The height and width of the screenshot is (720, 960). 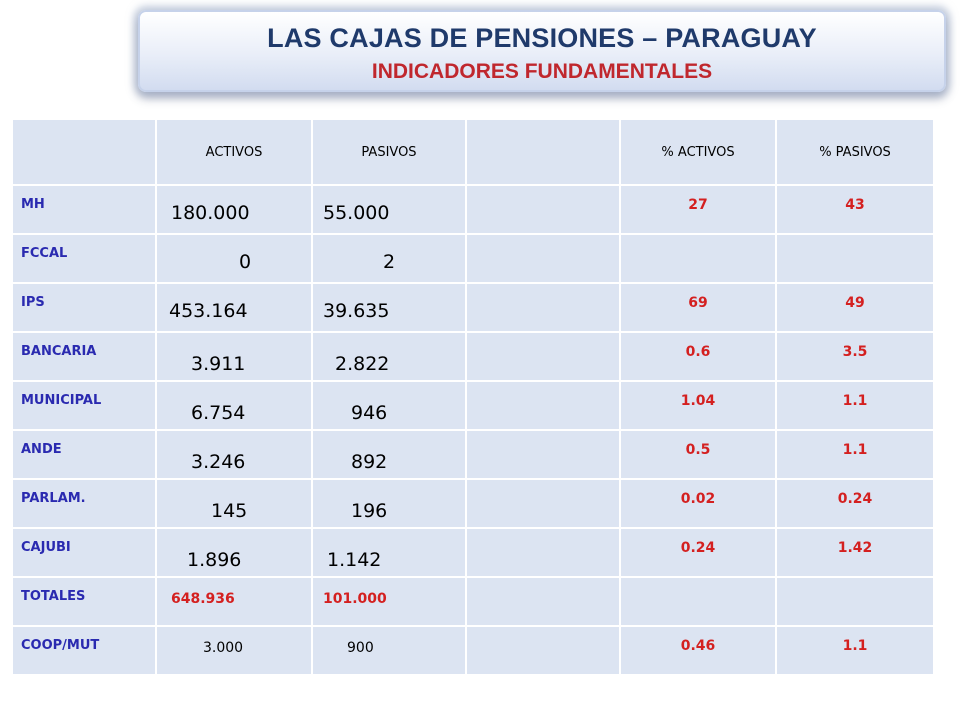 I want to click on activos-cell: 3.911, so click(x=234, y=356).